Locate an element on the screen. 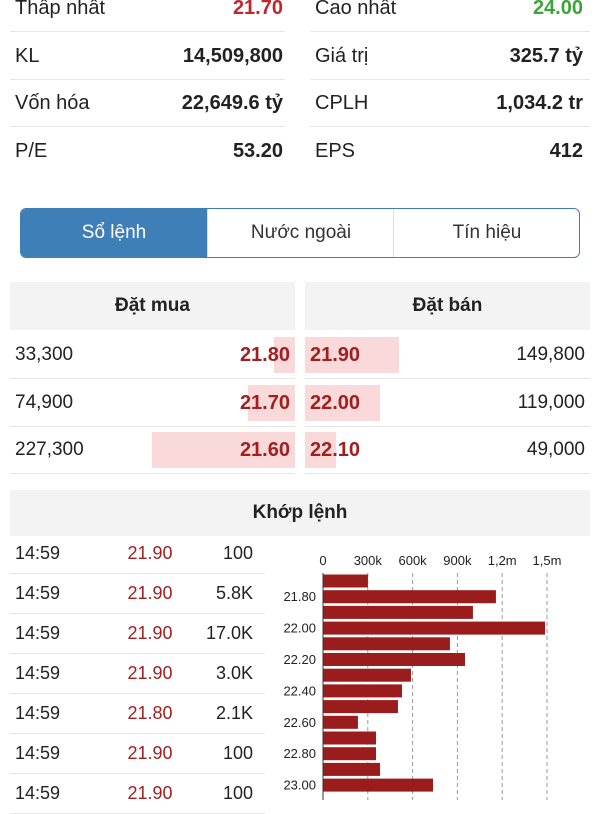  x-tick-label: 1,5m is located at coordinates (547, 560).